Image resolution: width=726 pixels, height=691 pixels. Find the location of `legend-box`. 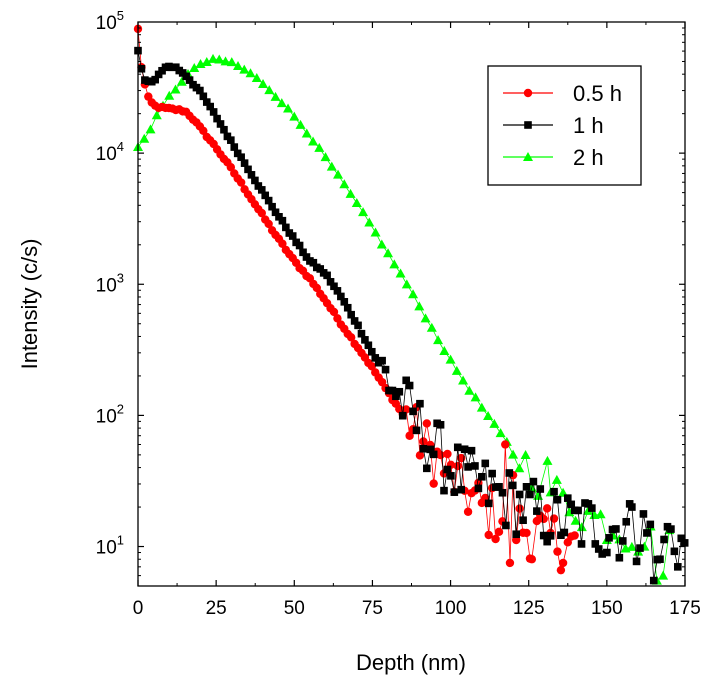

legend-box is located at coordinates (564, 125).